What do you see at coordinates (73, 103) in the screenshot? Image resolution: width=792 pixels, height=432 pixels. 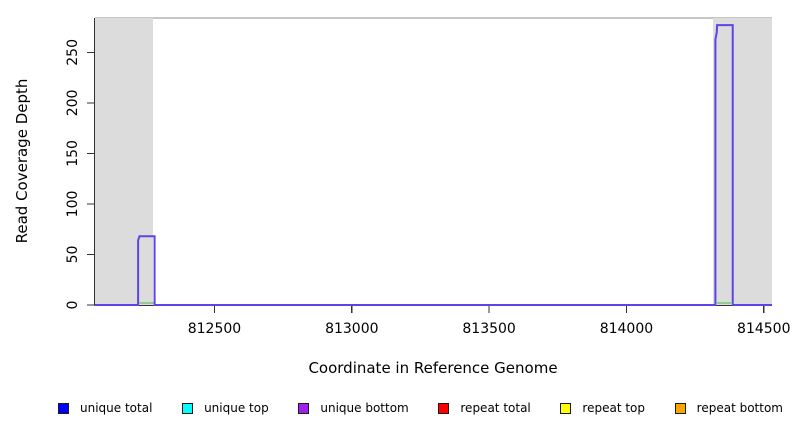 I see `y-tick-label: 200` at bounding box center [73, 103].